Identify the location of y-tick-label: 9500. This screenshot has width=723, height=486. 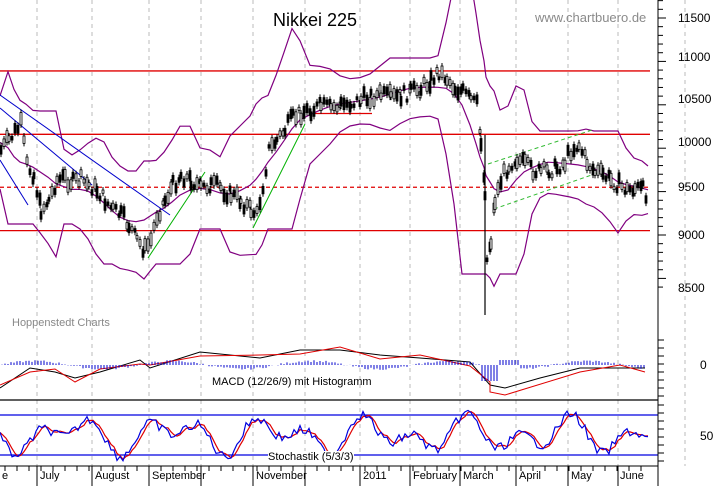
(691, 187).